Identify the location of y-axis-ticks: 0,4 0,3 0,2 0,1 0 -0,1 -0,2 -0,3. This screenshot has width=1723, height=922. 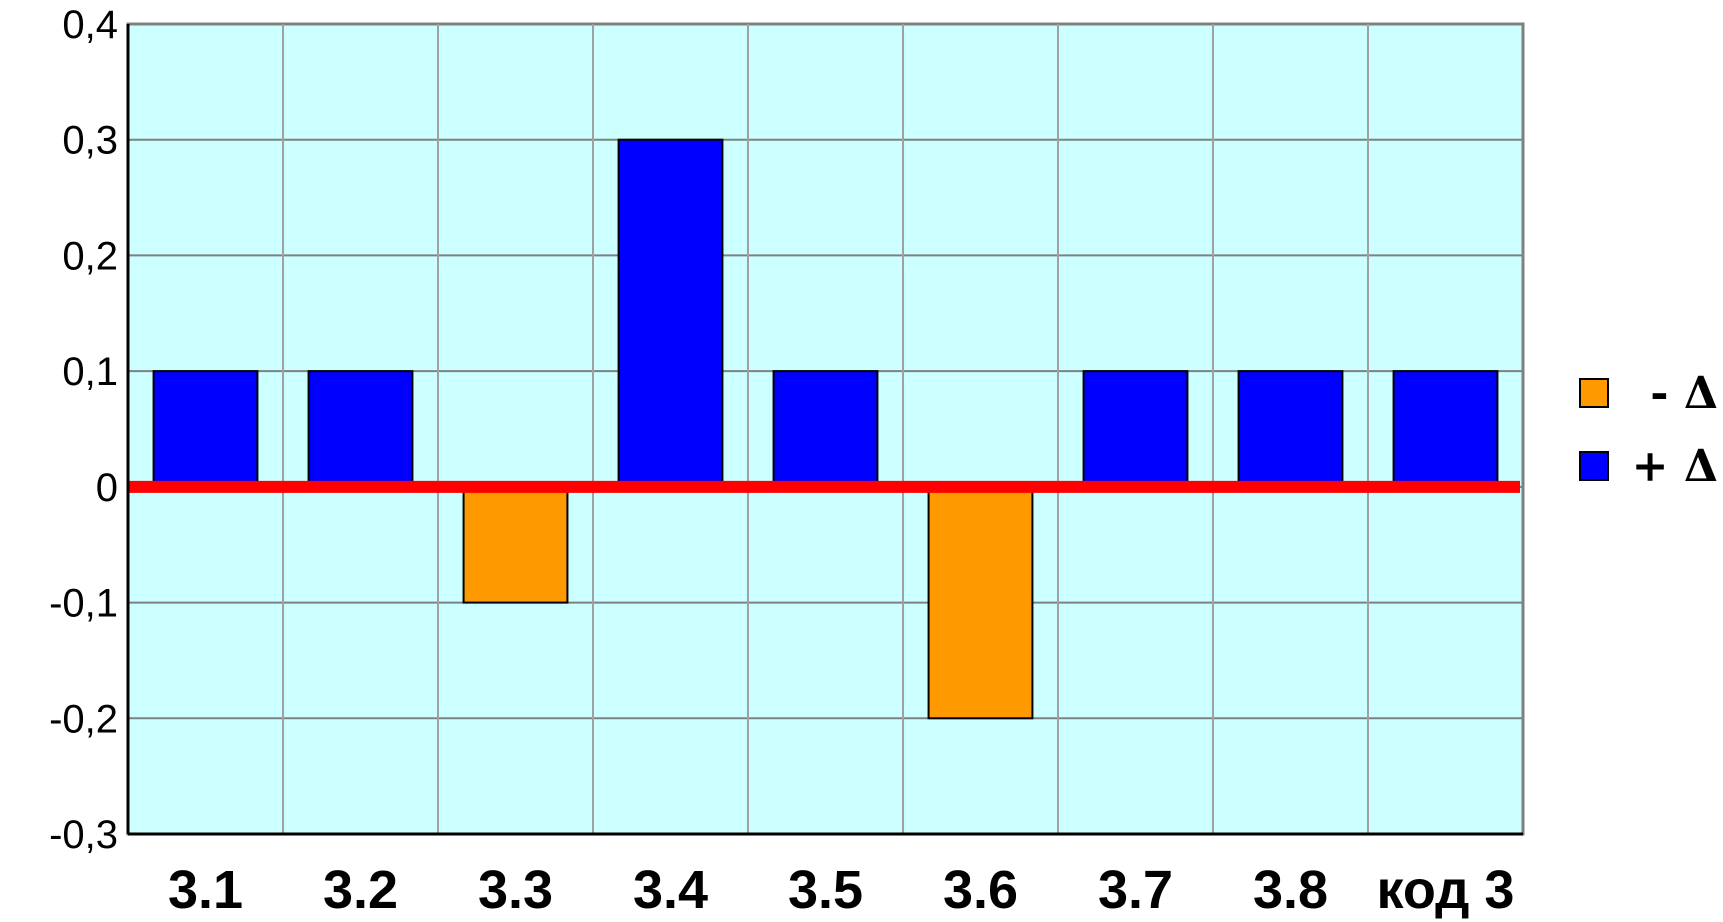
(83, 430).